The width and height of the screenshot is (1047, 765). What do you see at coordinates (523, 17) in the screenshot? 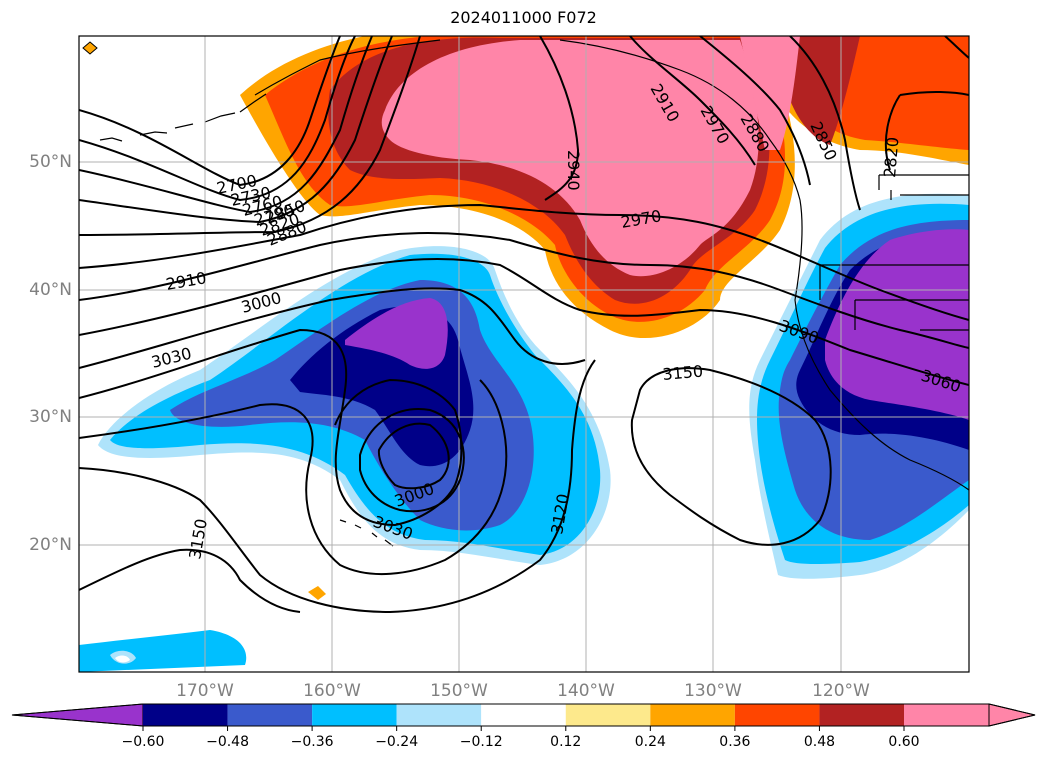
I see `map-title: 2024011000 F072` at bounding box center [523, 17].